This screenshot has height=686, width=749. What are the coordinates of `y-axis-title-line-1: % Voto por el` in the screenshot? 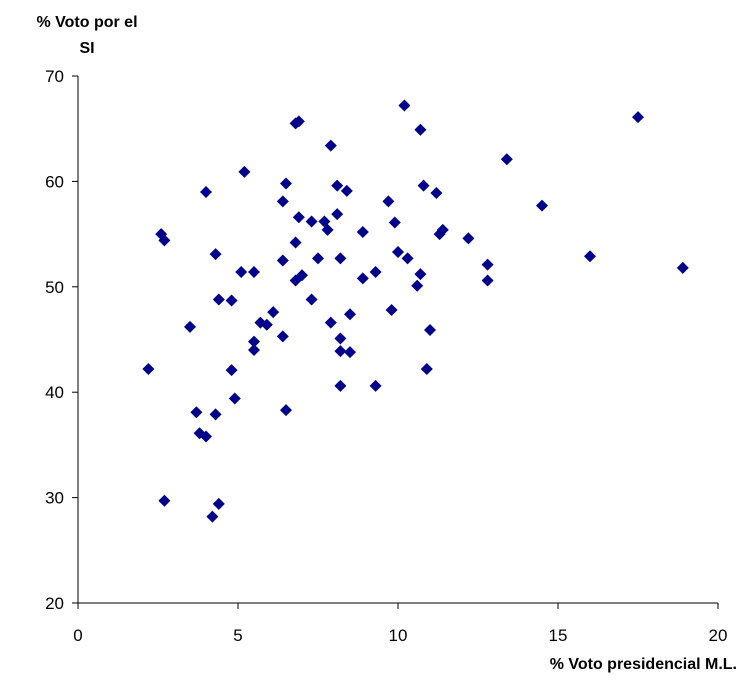 It's located at (87, 22).